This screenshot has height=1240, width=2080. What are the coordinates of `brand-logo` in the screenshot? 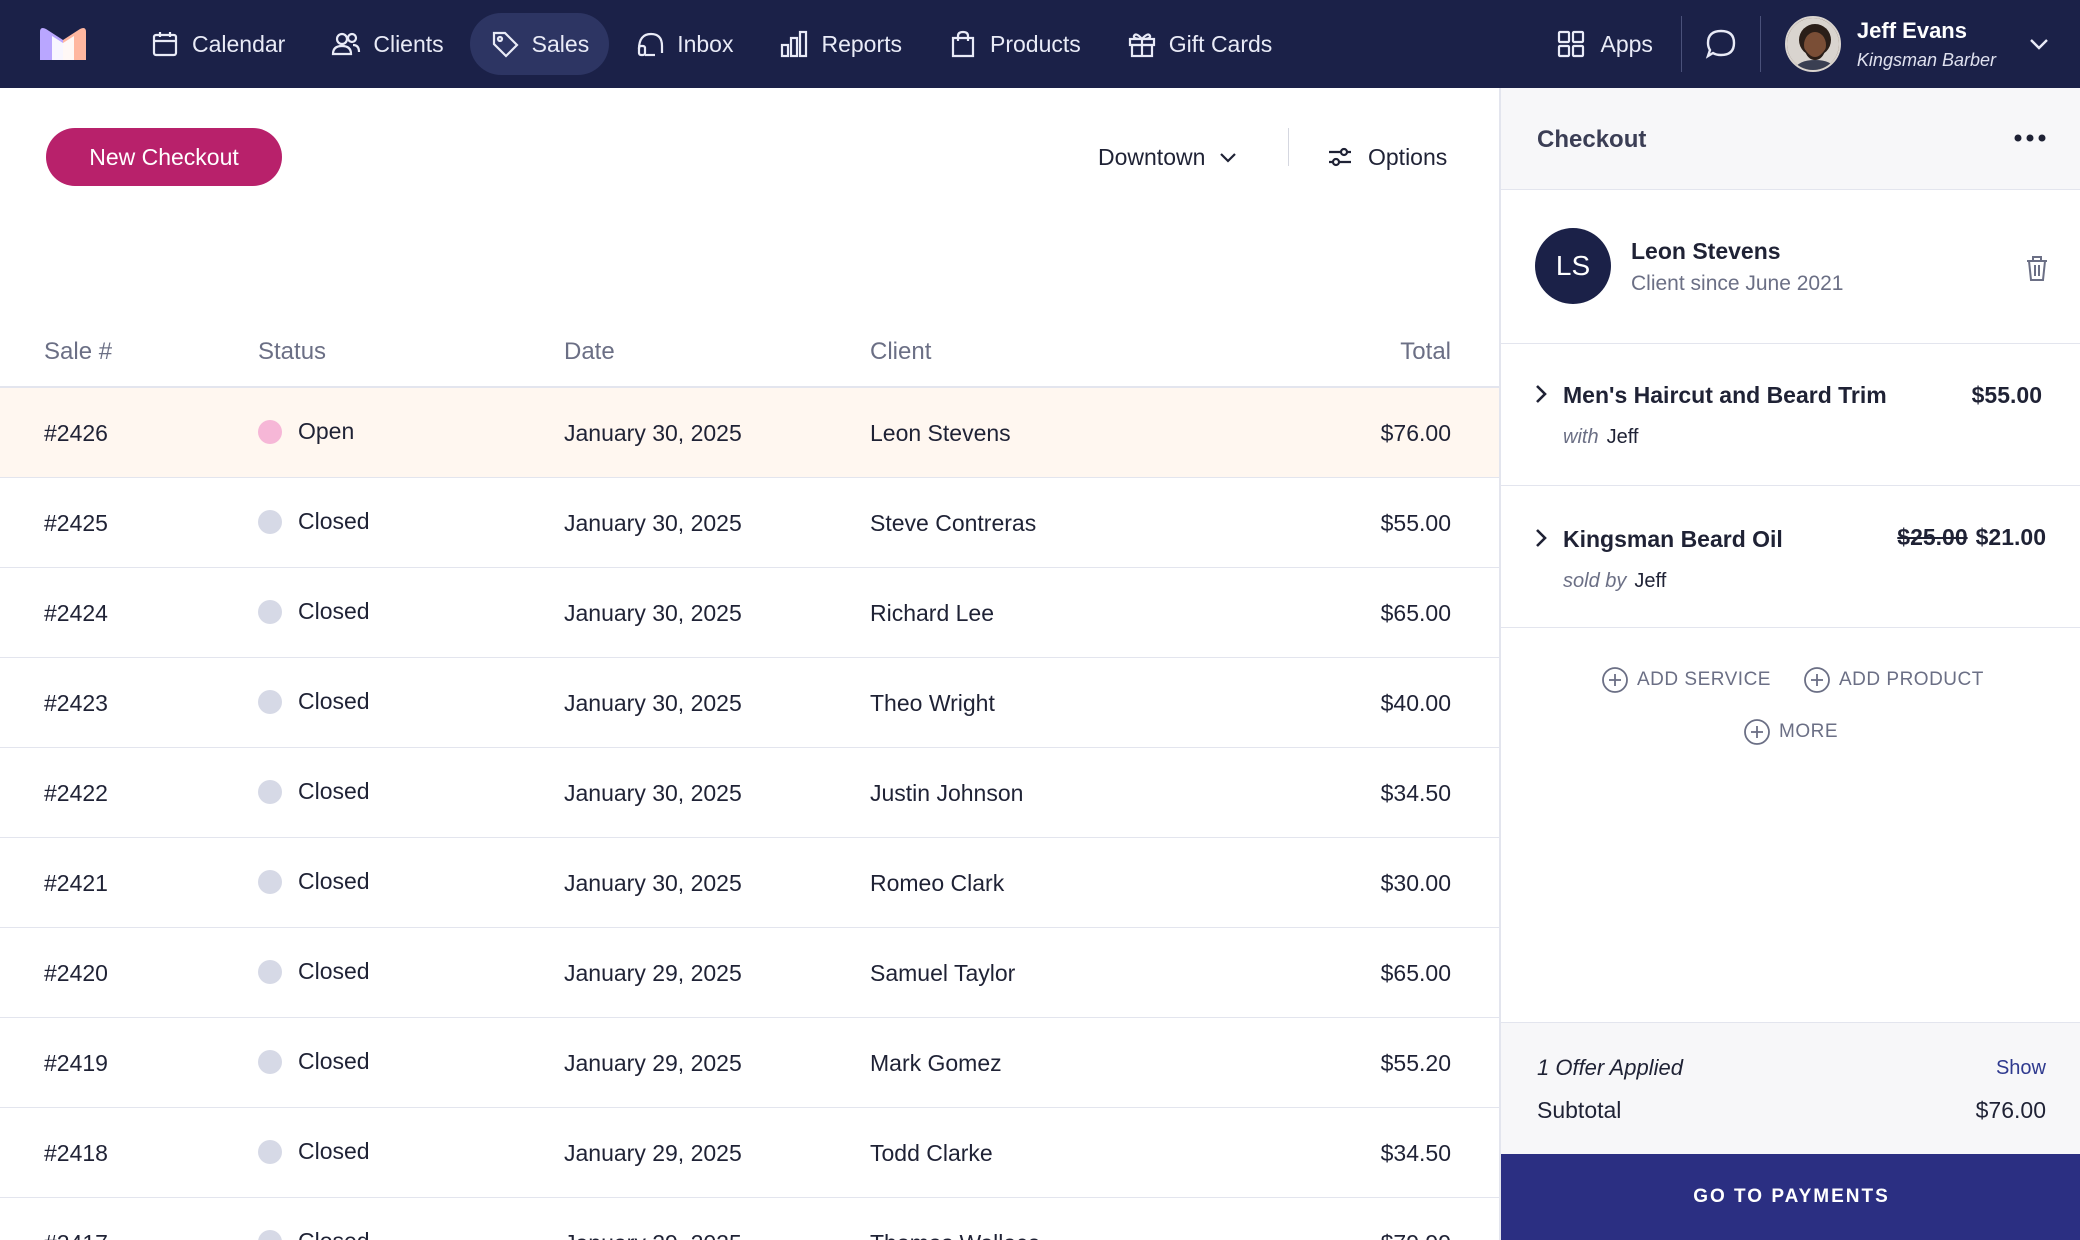 It's located at (63, 43).